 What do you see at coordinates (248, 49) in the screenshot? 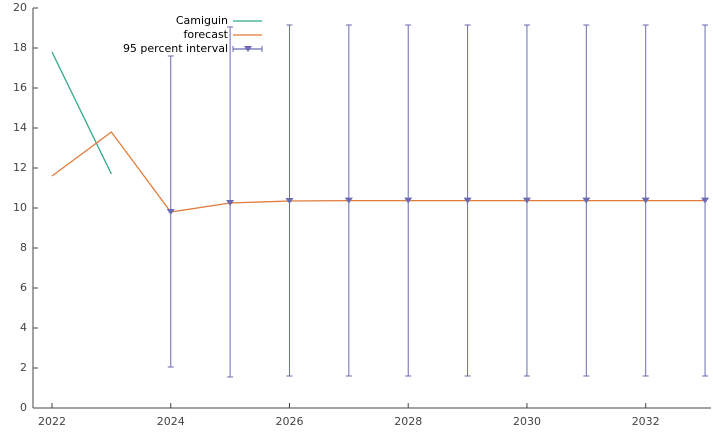
I see `legend-marker` at bounding box center [248, 49].